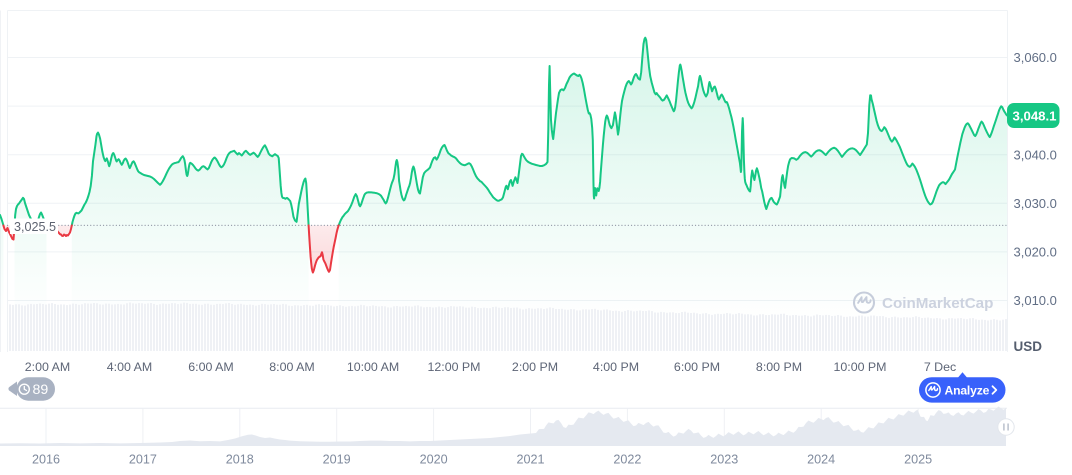  What do you see at coordinates (918, 460) in the screenshot?
I see `svg-text: 2025` at bounding box center [918, 460].